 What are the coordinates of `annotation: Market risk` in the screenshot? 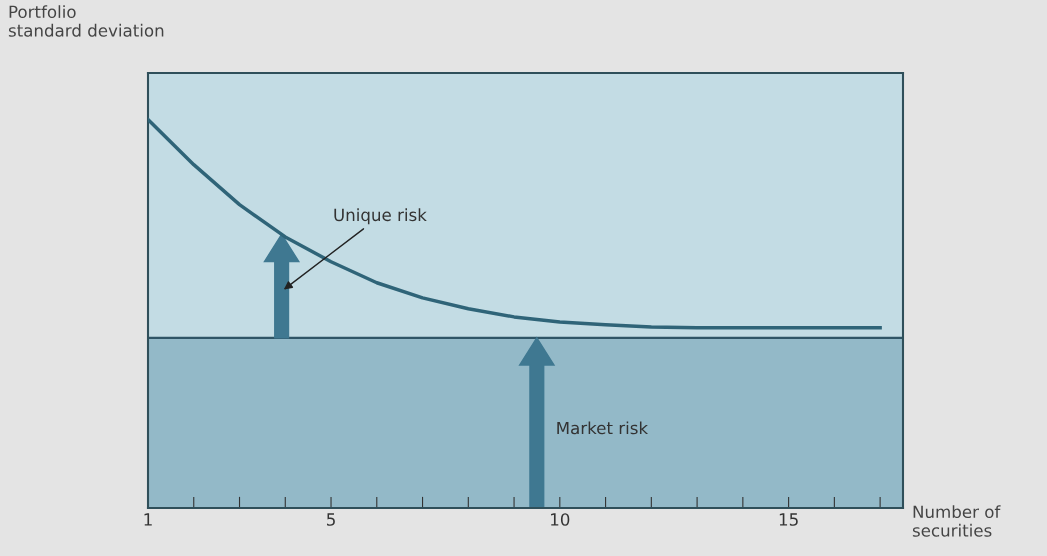 It's located at (603, 428).